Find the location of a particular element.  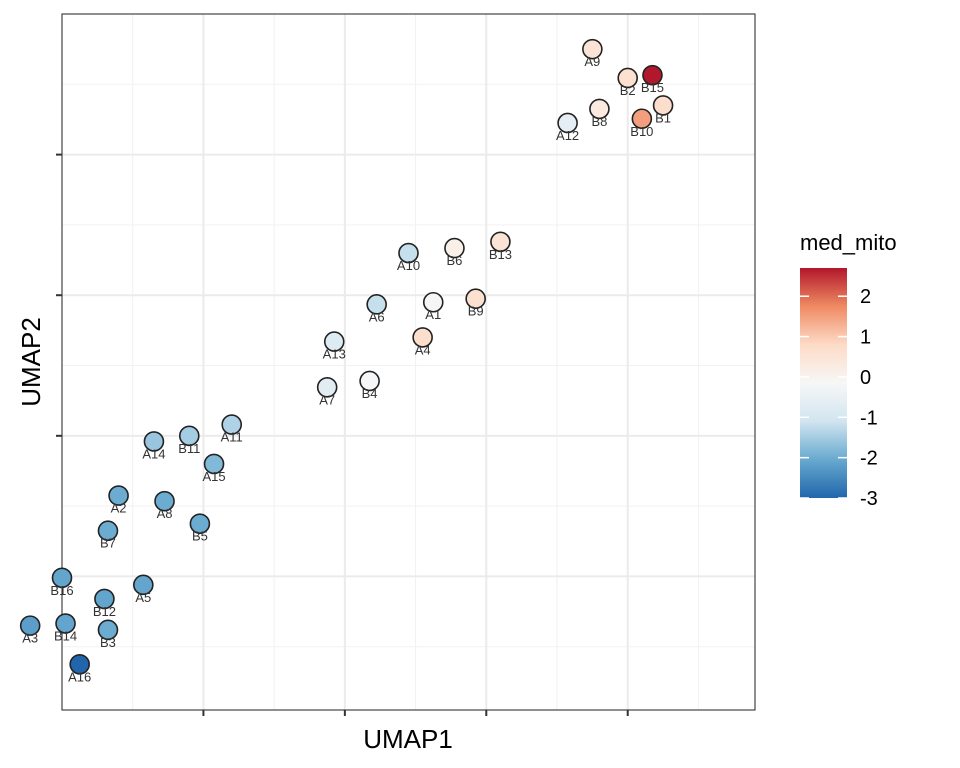

point-label: A14 is located at coordinates (153, 453).